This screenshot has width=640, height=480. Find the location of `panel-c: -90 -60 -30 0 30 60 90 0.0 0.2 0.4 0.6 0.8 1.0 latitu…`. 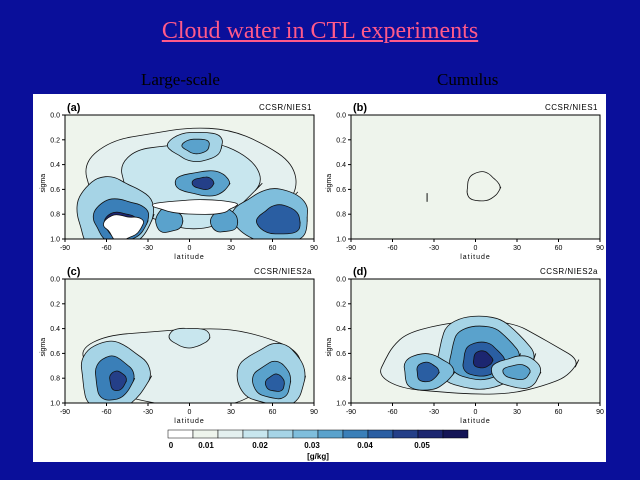

panel-c: -90 -60 -30 0 30 60 90 0.0 0.2 0.4 0.6 0.8 1.0 latitu… is located at coordinates (179, 345).